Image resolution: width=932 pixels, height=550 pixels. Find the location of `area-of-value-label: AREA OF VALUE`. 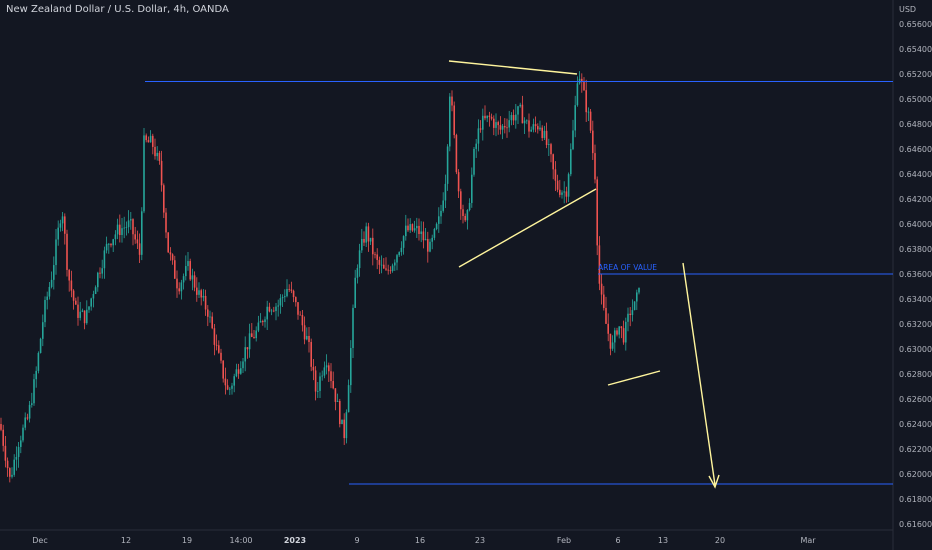

area-of-value-label: AREA OF VALUE is located at coordinates (627, 267).